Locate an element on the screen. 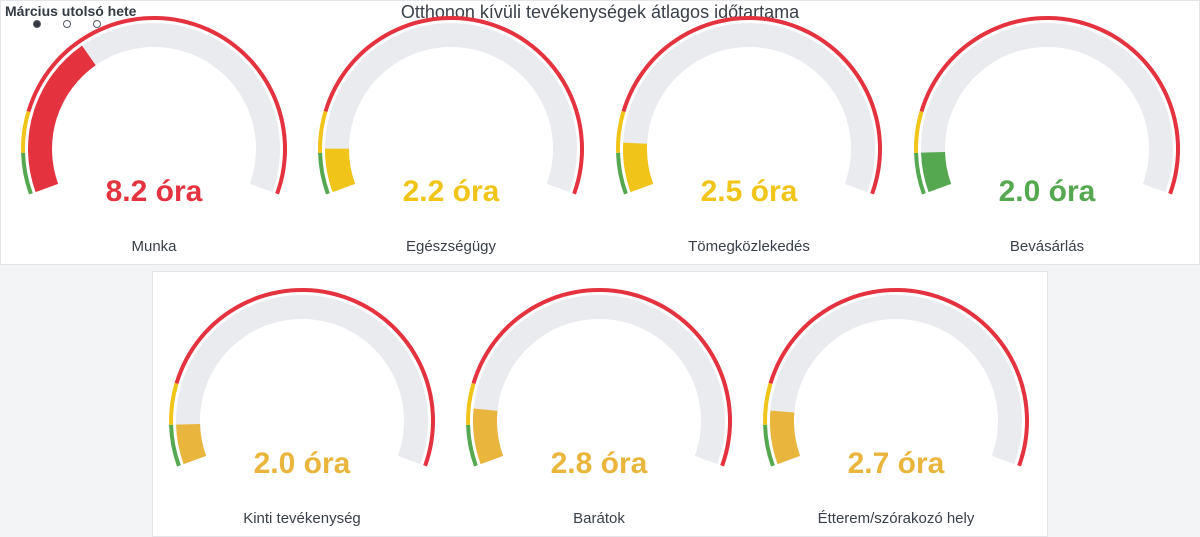  gauge-value-label: 2.2 óra is located at coordinates (451, 191).